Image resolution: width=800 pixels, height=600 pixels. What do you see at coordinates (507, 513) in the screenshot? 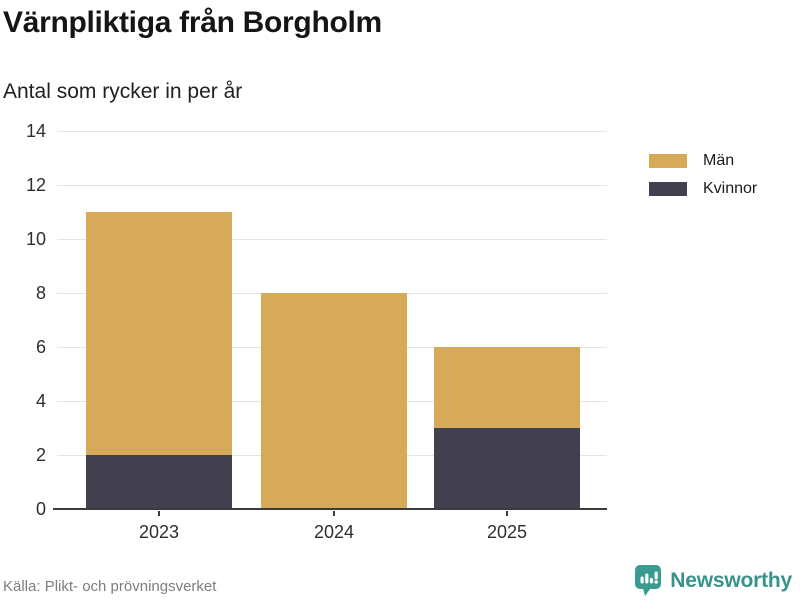
I see `x-tick-2025` at bounding box center [507, 513].